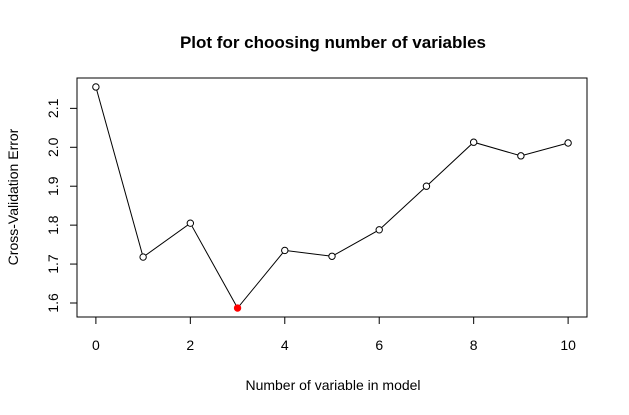 The height and width of the screenshot is (415, 629). Describe the element at coordinates (285, 345) in the screenshot. I see `x-tick-label: 4` at that location.